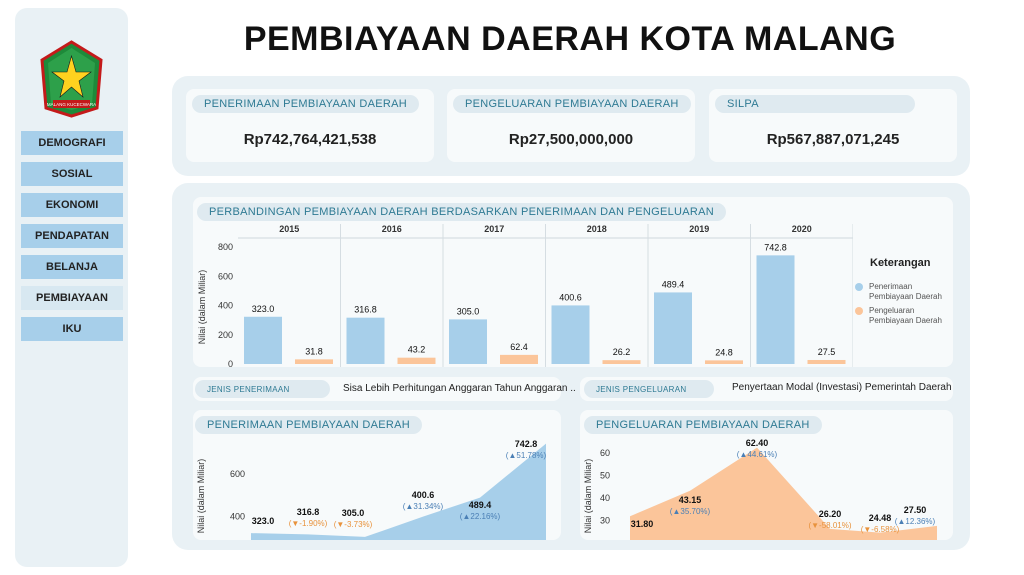 The width and height of the screenshot is (1024, 575). Describe the element at coordinates (353, 524) in the screenshot. I see `point-change-label: (▼-3.73%)` at that location.